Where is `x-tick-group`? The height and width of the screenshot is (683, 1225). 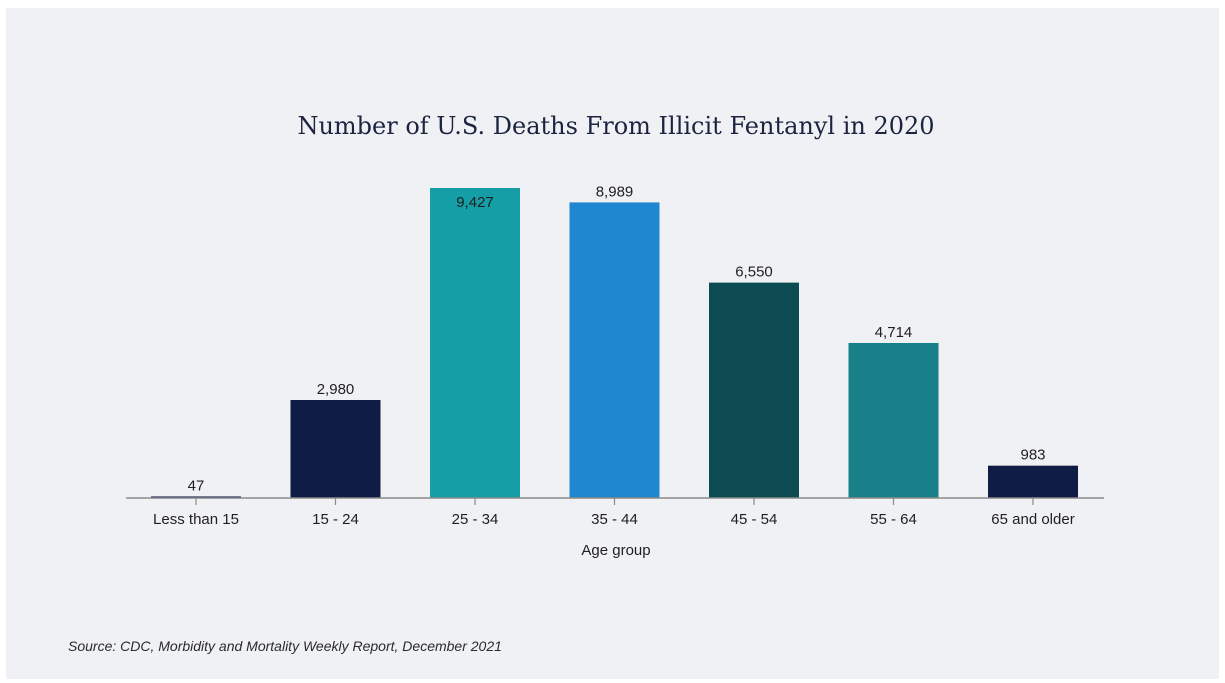 x-tick-group is located at coordinates (614, 501).